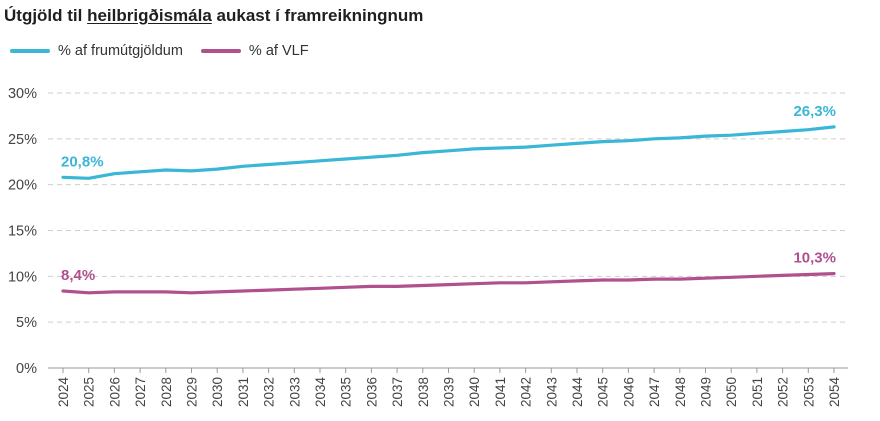  I want to click on y-tick-label: 20%, so click(22, 186).